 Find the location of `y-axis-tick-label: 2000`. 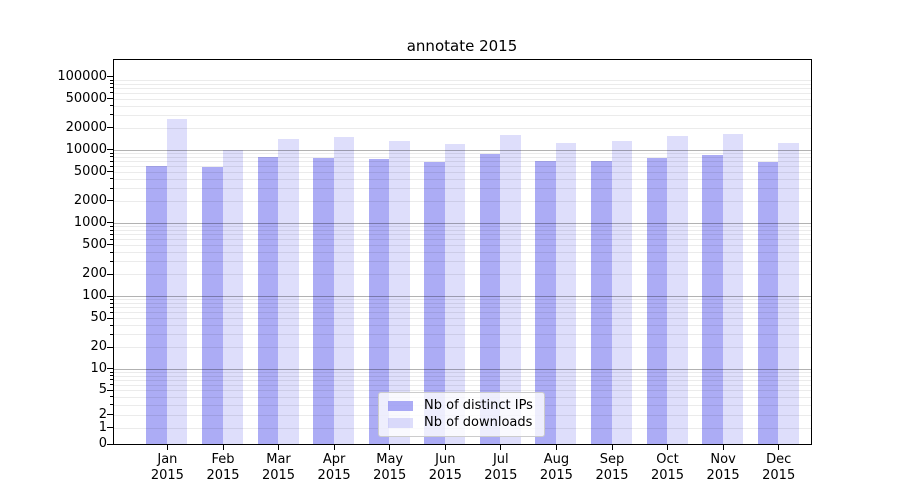

y-axis-tick-label: 2000 is located at coordinates (90, 200).